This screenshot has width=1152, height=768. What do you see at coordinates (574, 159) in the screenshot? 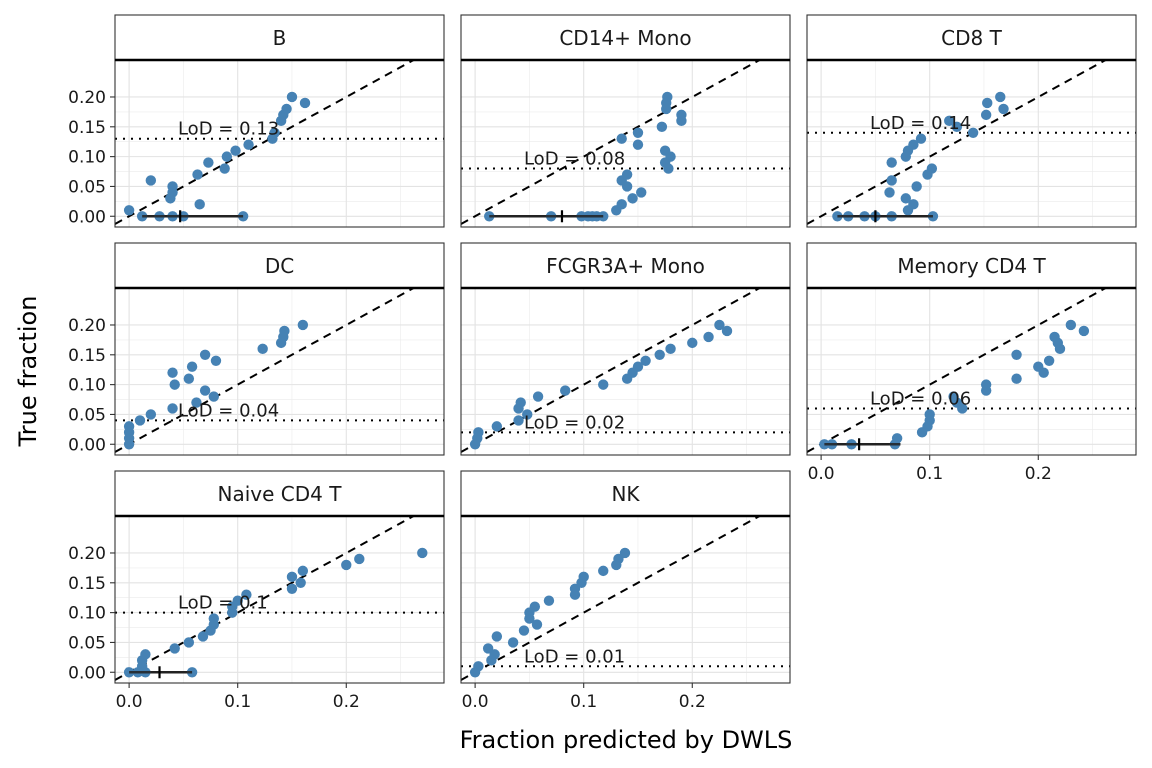
I see `lod-label: LoD = 0.08` at bounding box center [574, 159].